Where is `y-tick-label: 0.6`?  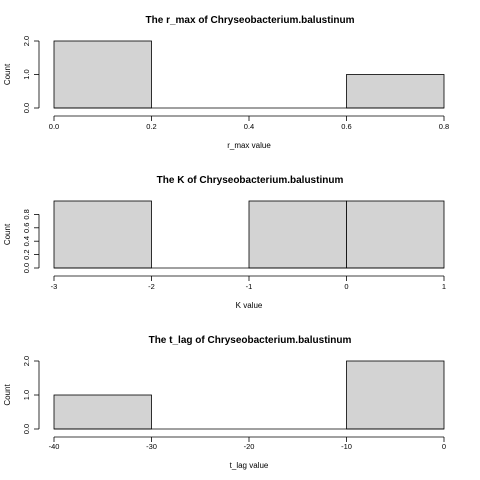 y-tick-label: 0.6 is located at coordinates (26, 228).